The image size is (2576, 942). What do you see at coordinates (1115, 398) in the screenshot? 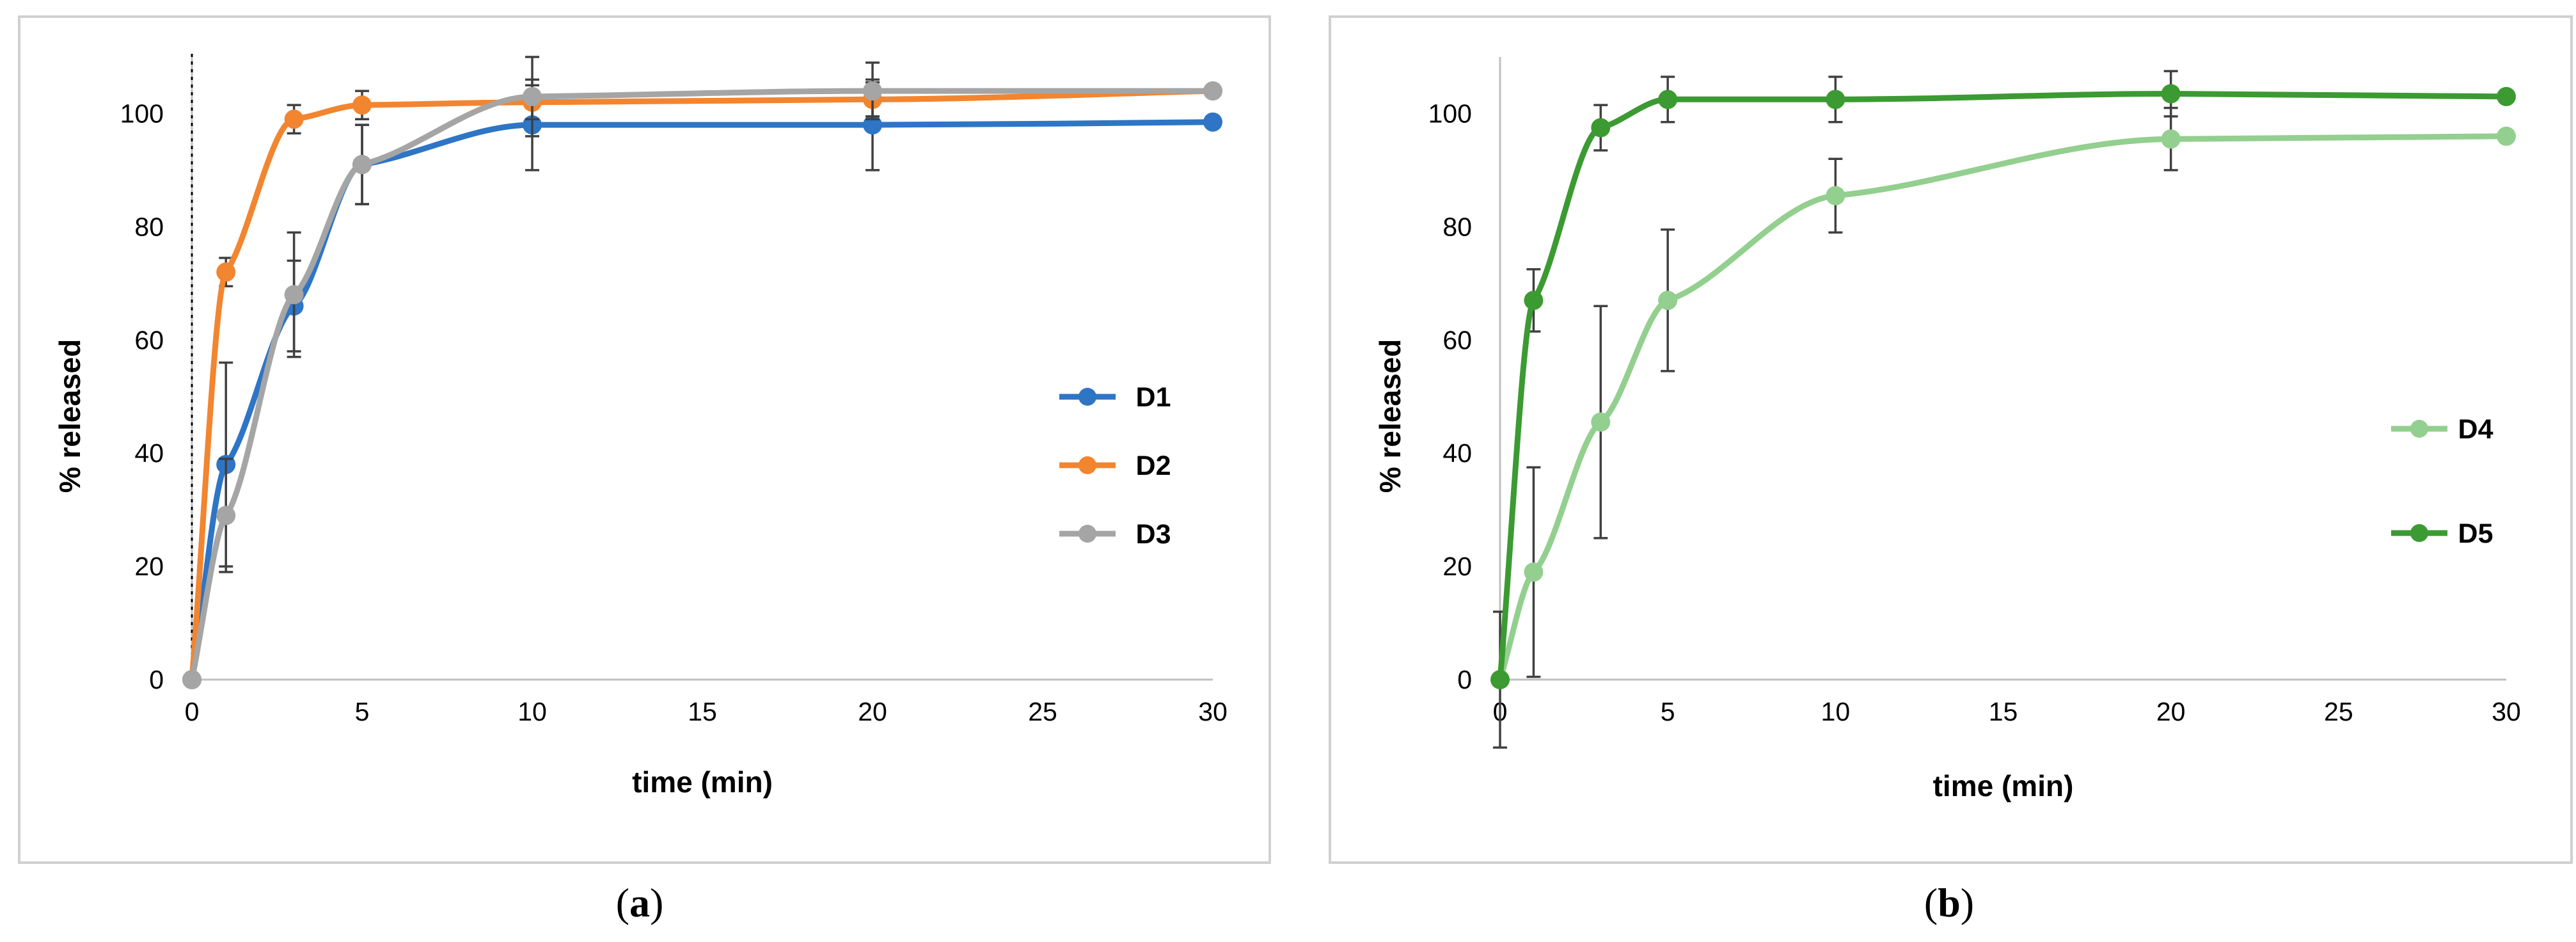
I see `legend-item-d1: D1` at bounding box center [1115, 398].